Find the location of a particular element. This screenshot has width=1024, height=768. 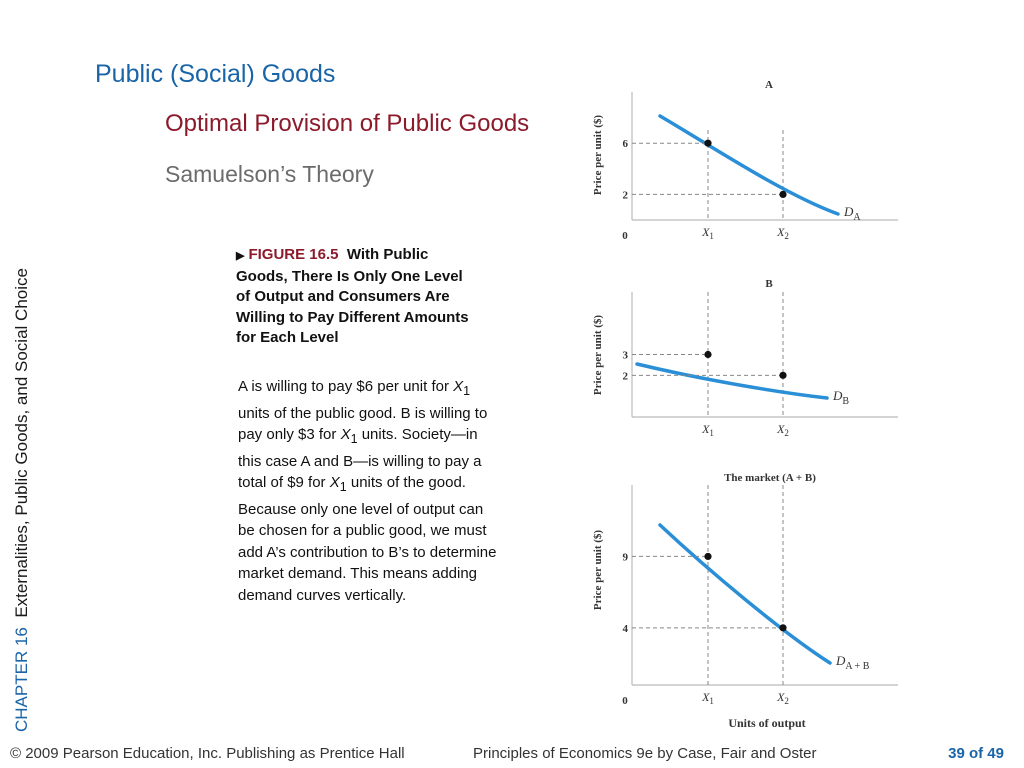

y-tick-label: 3 is located at coordinates (626, 356).